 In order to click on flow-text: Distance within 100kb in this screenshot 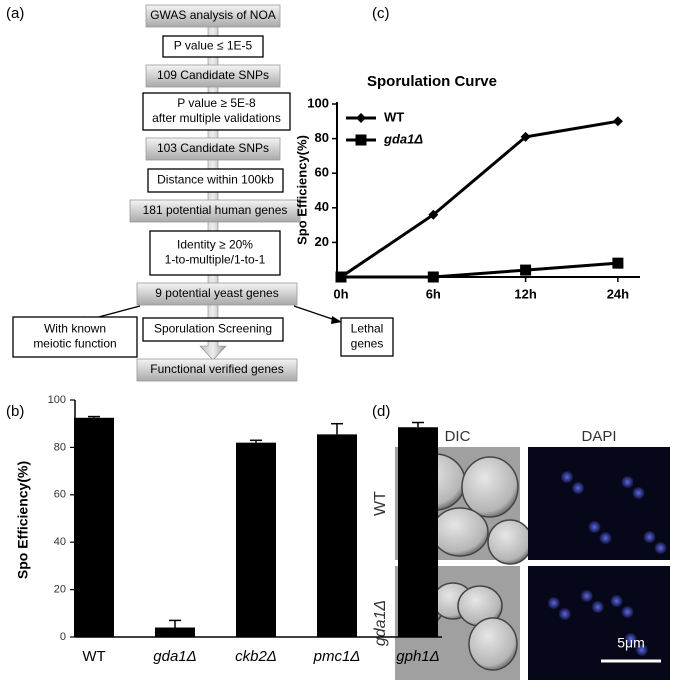, I will do `click(215, 180)`.